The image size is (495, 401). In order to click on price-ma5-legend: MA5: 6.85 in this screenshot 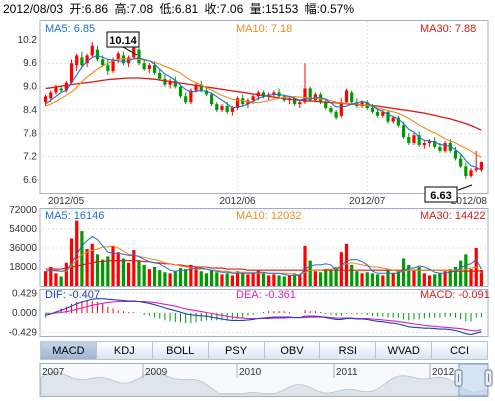, I will do `click(70, 29)`.